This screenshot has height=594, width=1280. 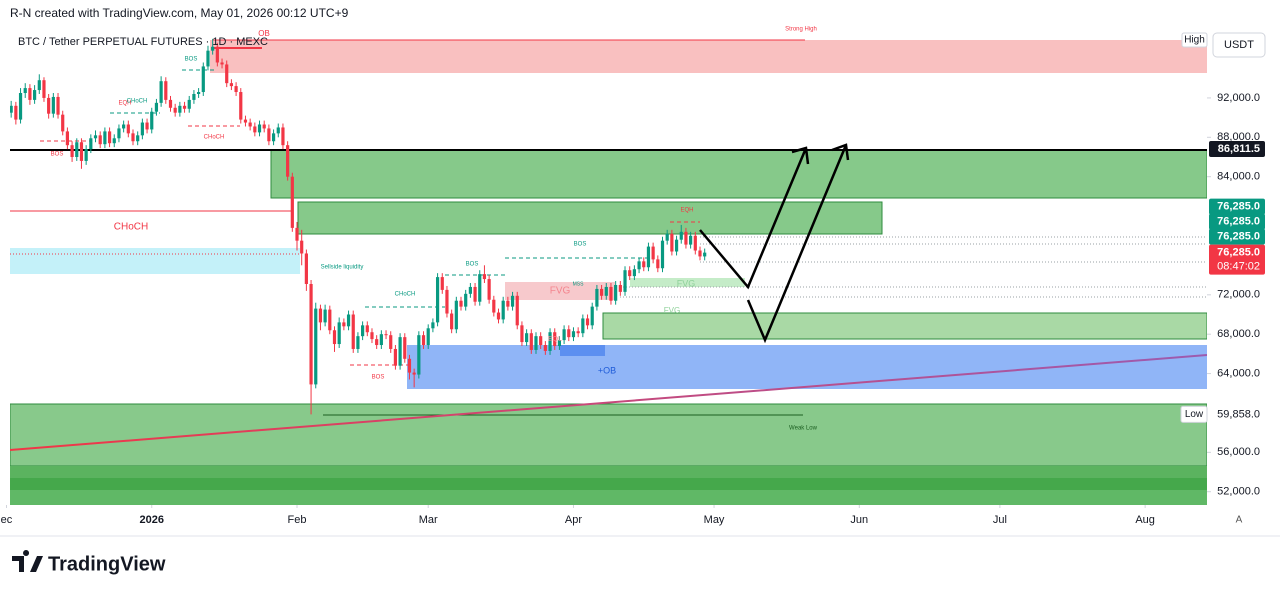 What do you see at coordinates (405, 295) in the screenshot?
I see `annotation: CHoCH` at bounding box center [405, 295].